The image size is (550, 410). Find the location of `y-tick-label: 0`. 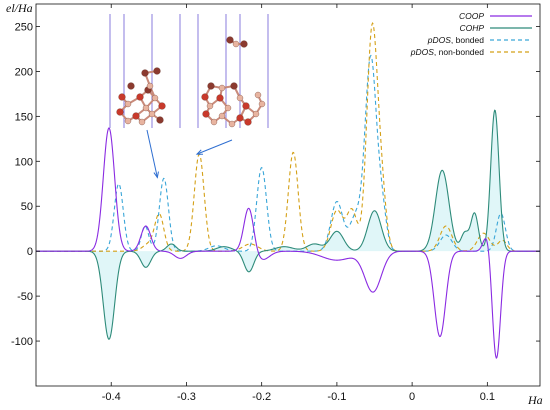

y-tick-label: 0 is located at coordinates (30, 252).